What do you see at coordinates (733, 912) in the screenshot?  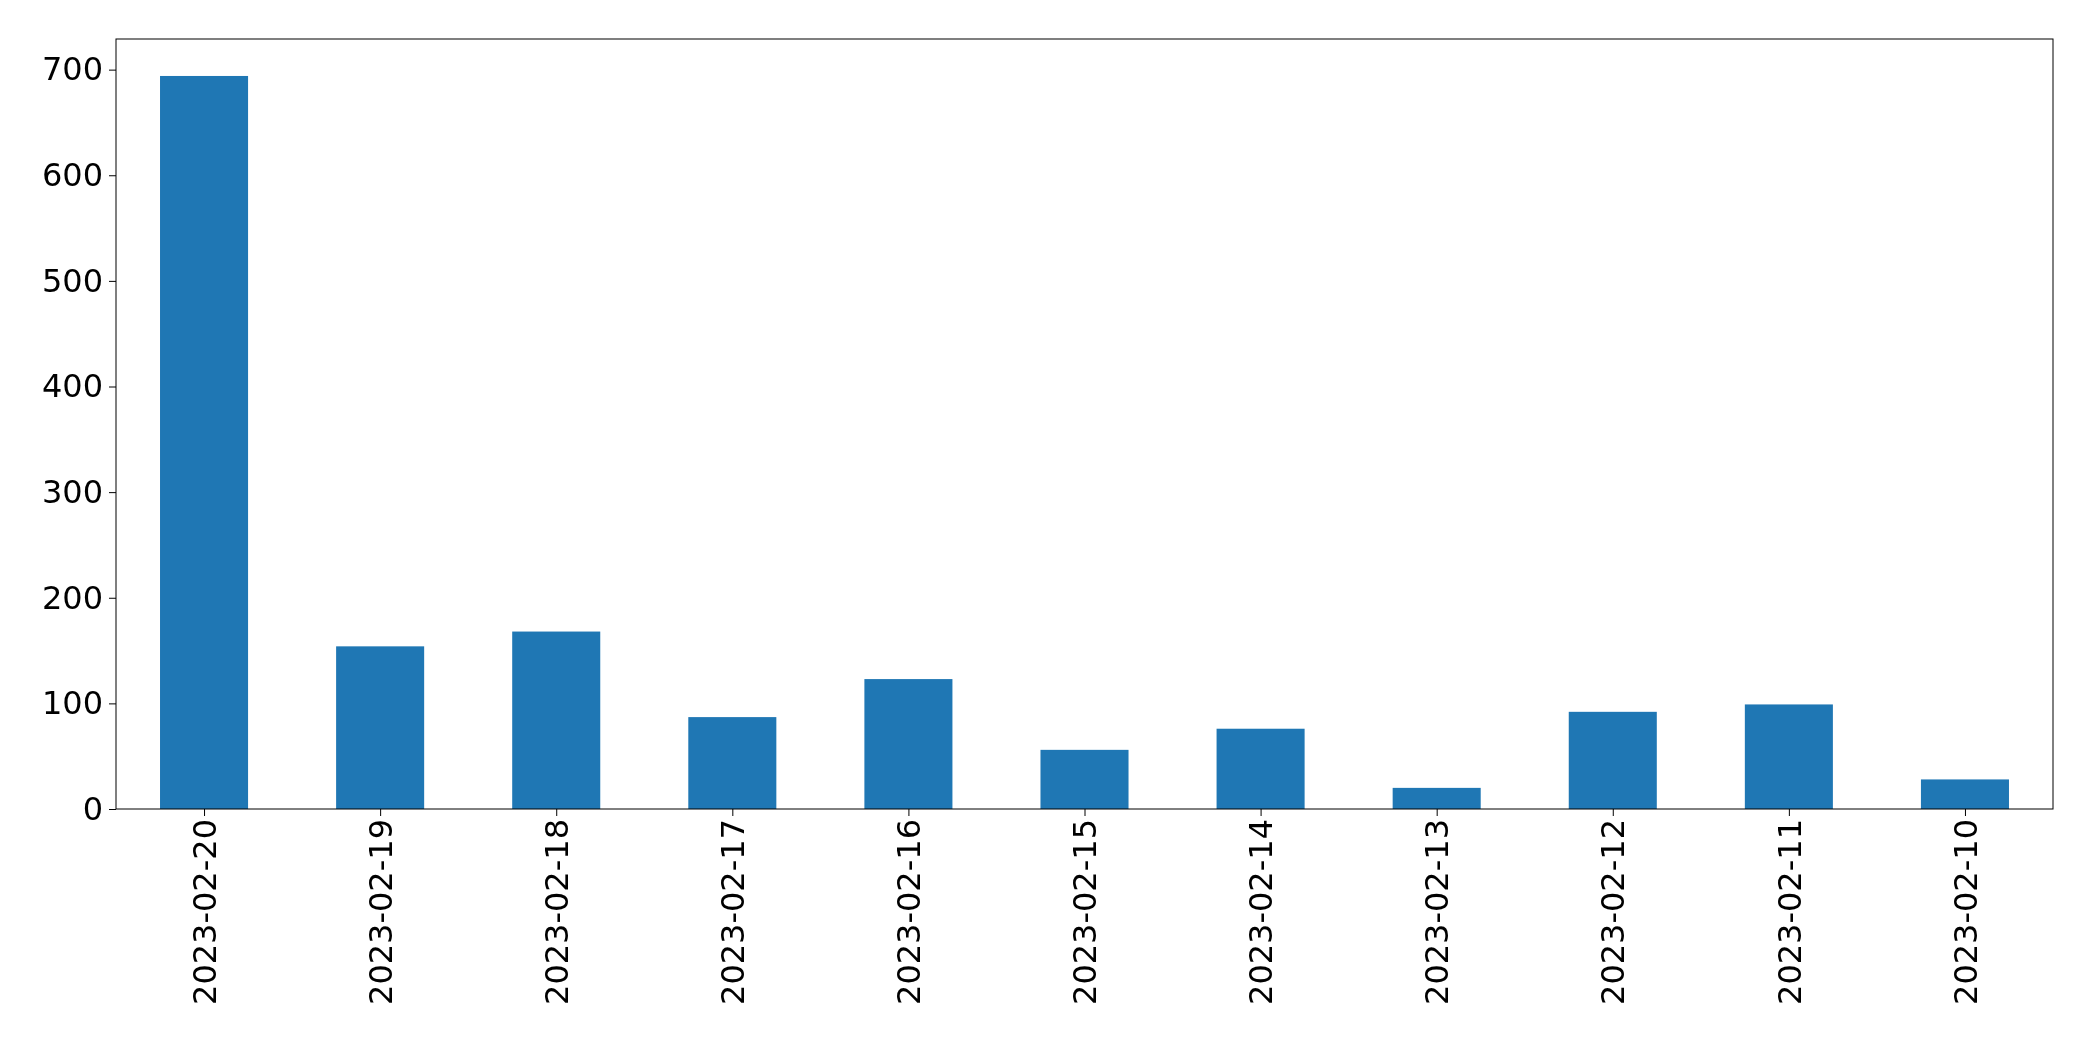 I see `x-tick-label: 2023-02-17` at bounding box center [733, 912].